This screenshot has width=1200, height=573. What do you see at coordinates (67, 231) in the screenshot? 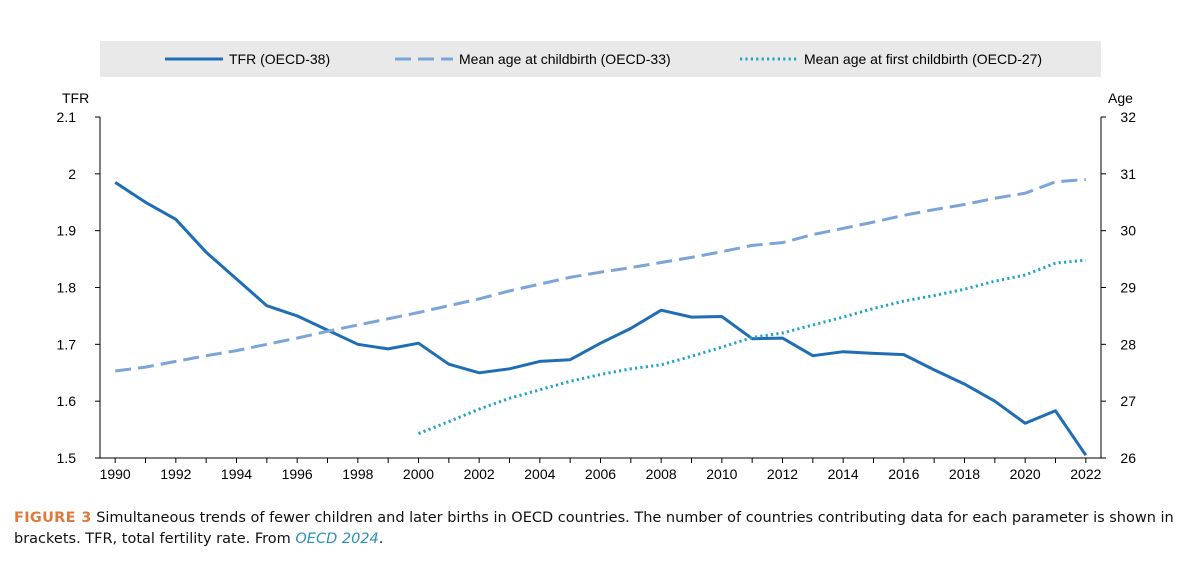
I see `left-tick-label: 1.9` at bounding box center [67, 231].